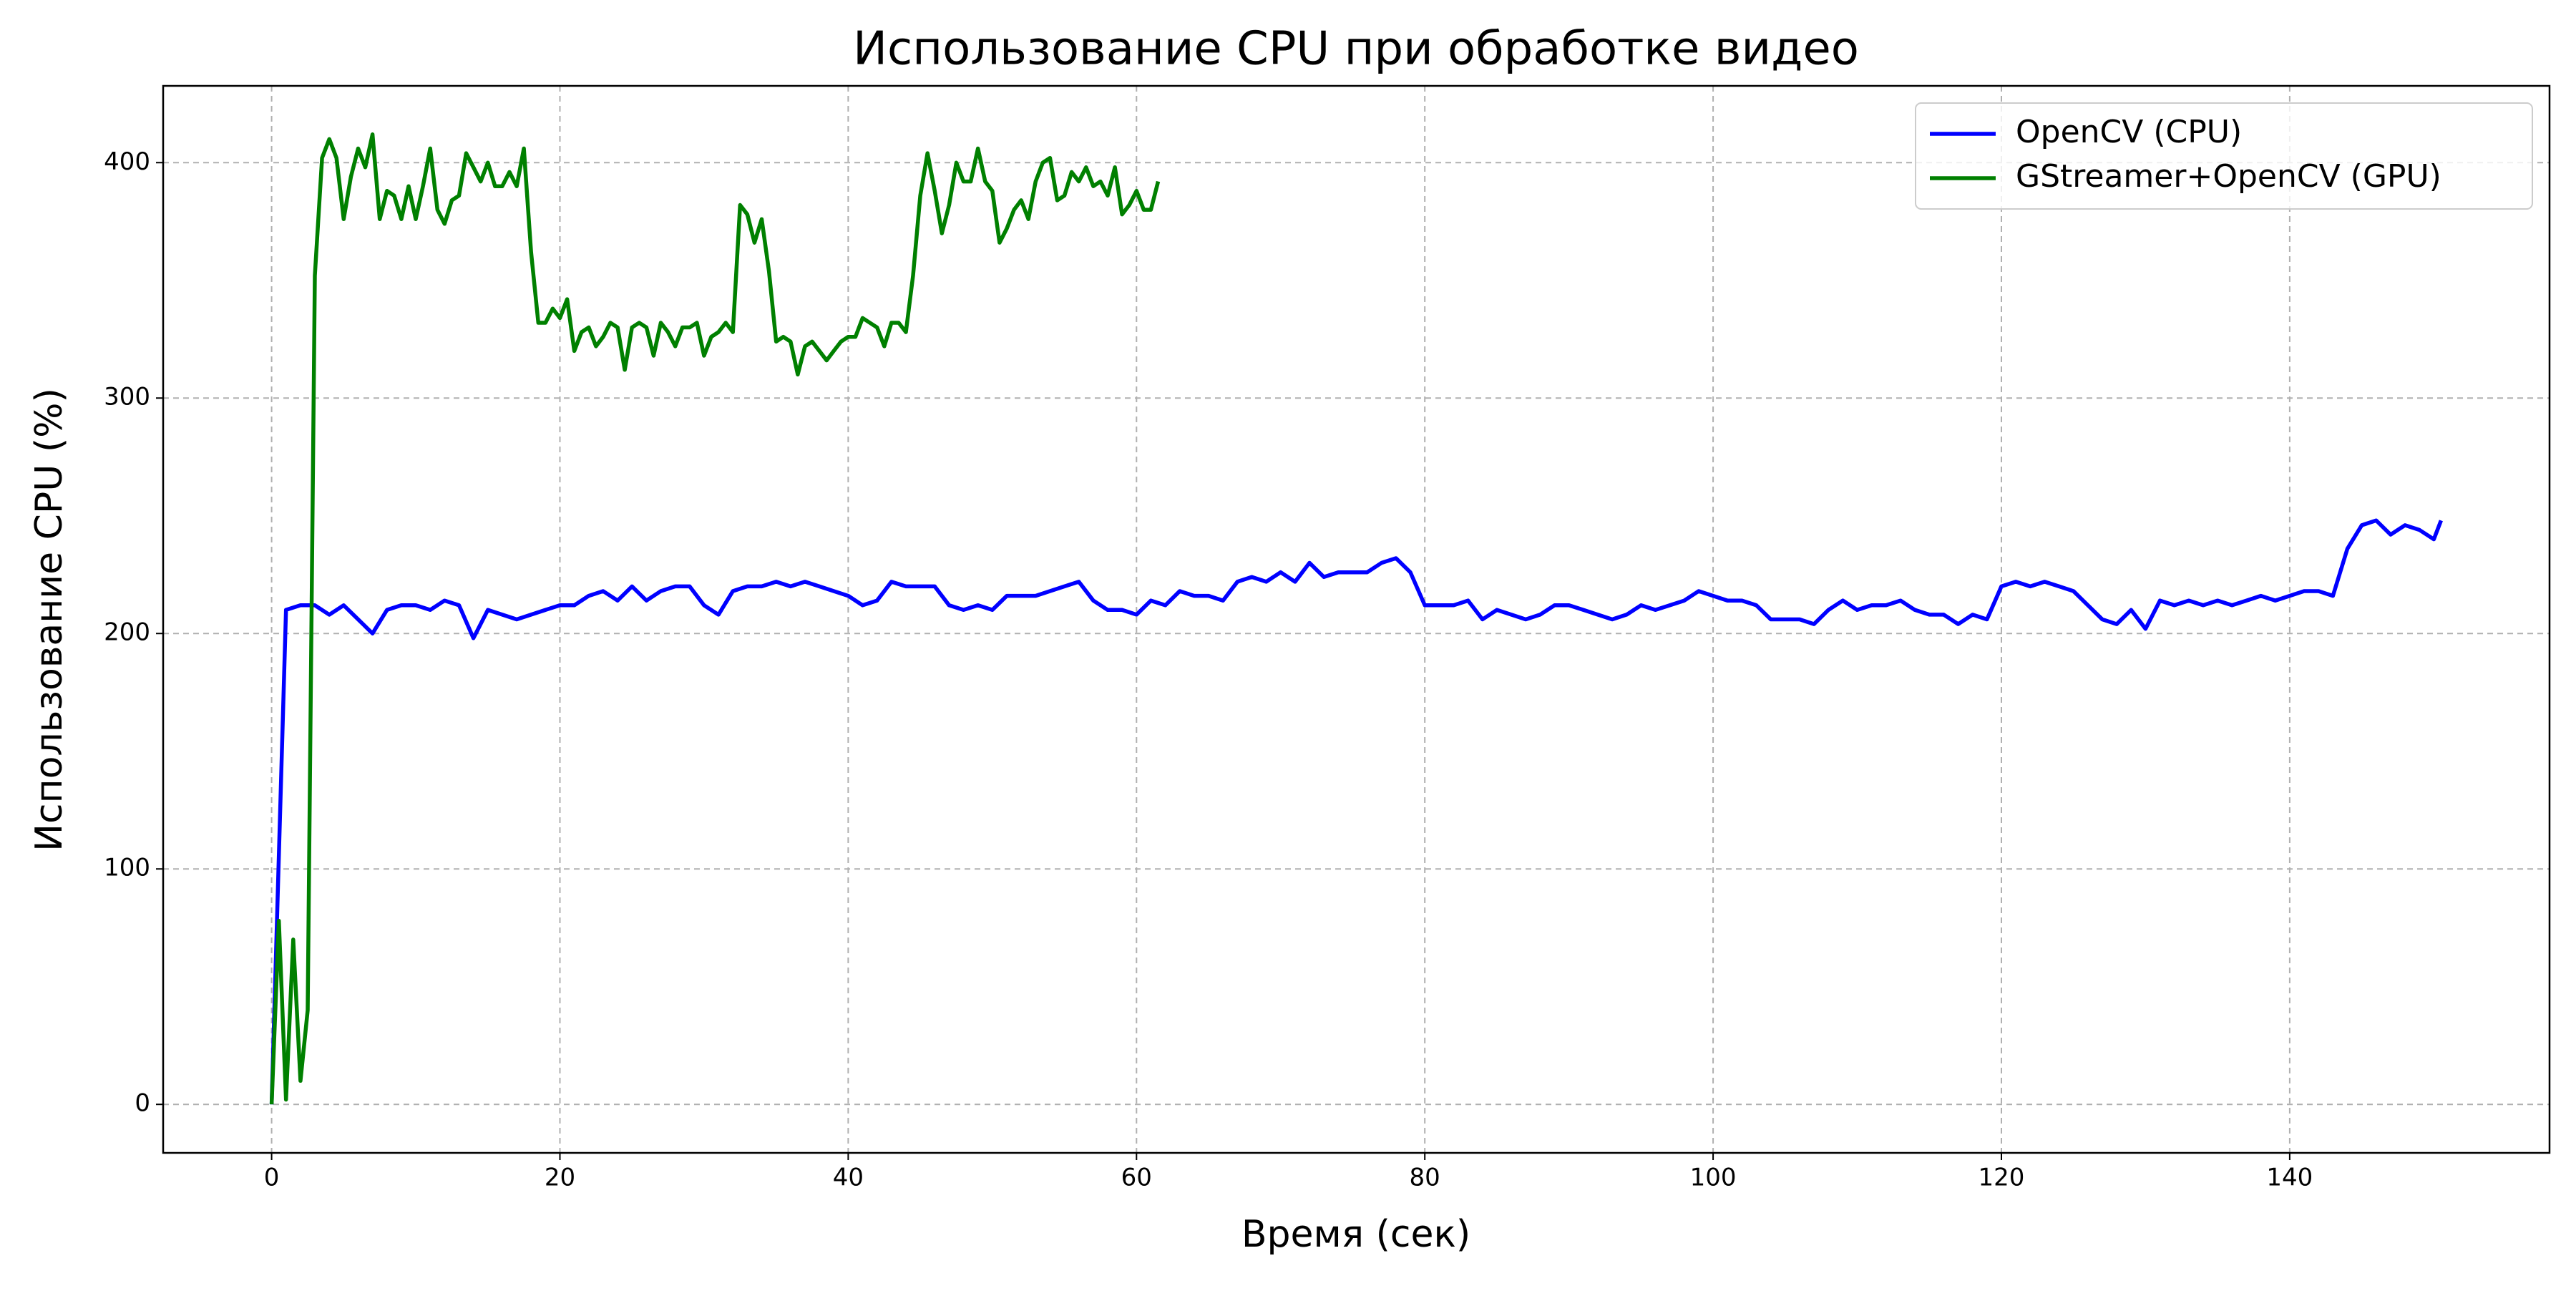 Image resolution: width=2576 pixels, height=1291 pixels. Describe the element at coordinates (2289, 1178) in the screenshot. I see `x-tick-label: 140` at that location.